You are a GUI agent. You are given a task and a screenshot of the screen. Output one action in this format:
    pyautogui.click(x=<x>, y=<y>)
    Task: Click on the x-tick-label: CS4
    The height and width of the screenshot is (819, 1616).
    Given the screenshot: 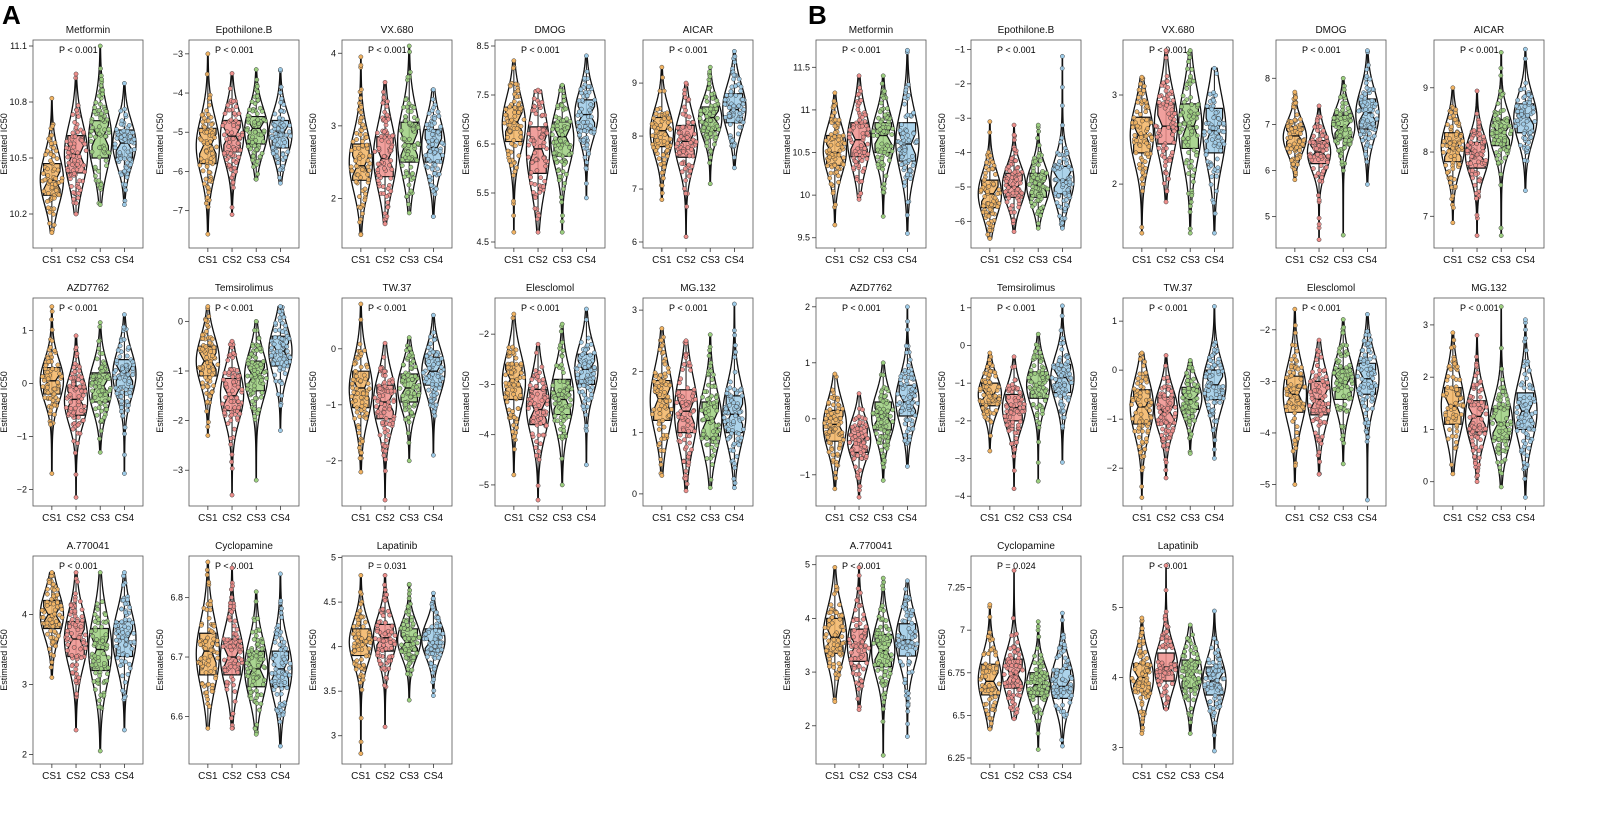 What is the action you would take?
    pyautogui.click(x=735, y=260)
    